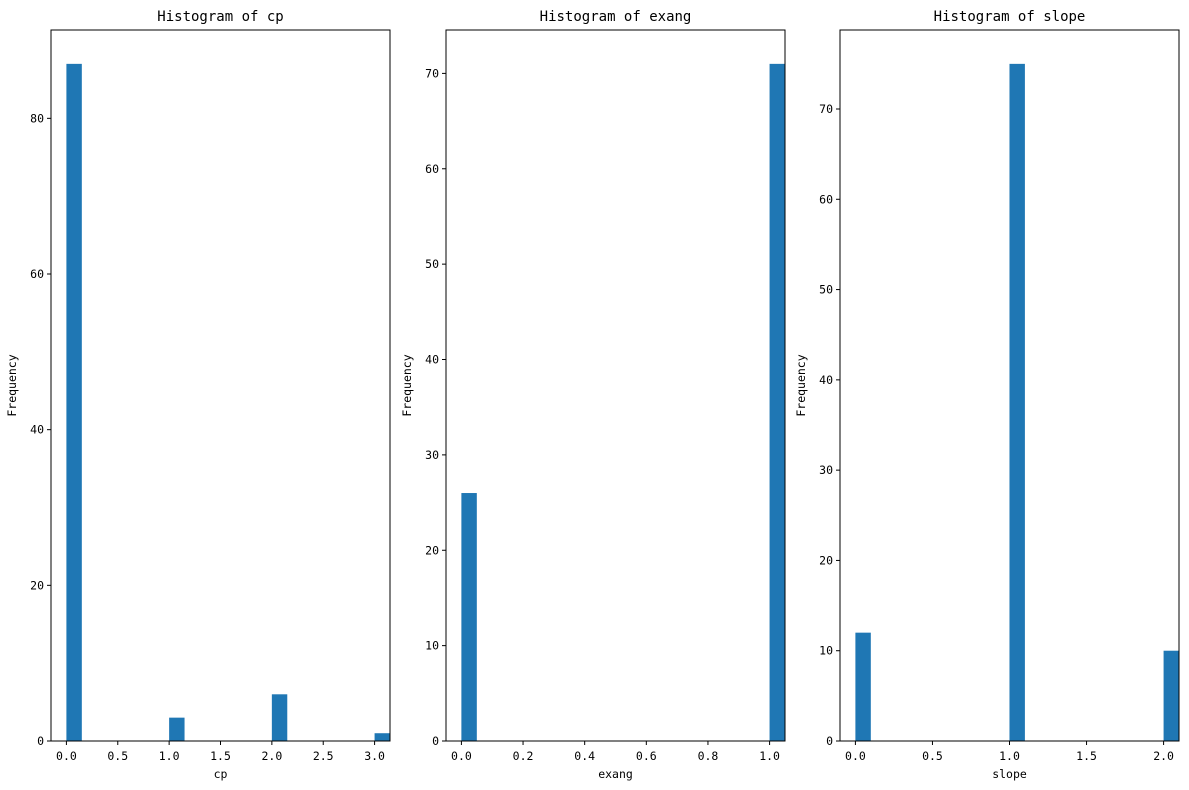 This screenshot has width=1189, height=790. I want to click on x-tick-label: 0.2, so click(523, 756).